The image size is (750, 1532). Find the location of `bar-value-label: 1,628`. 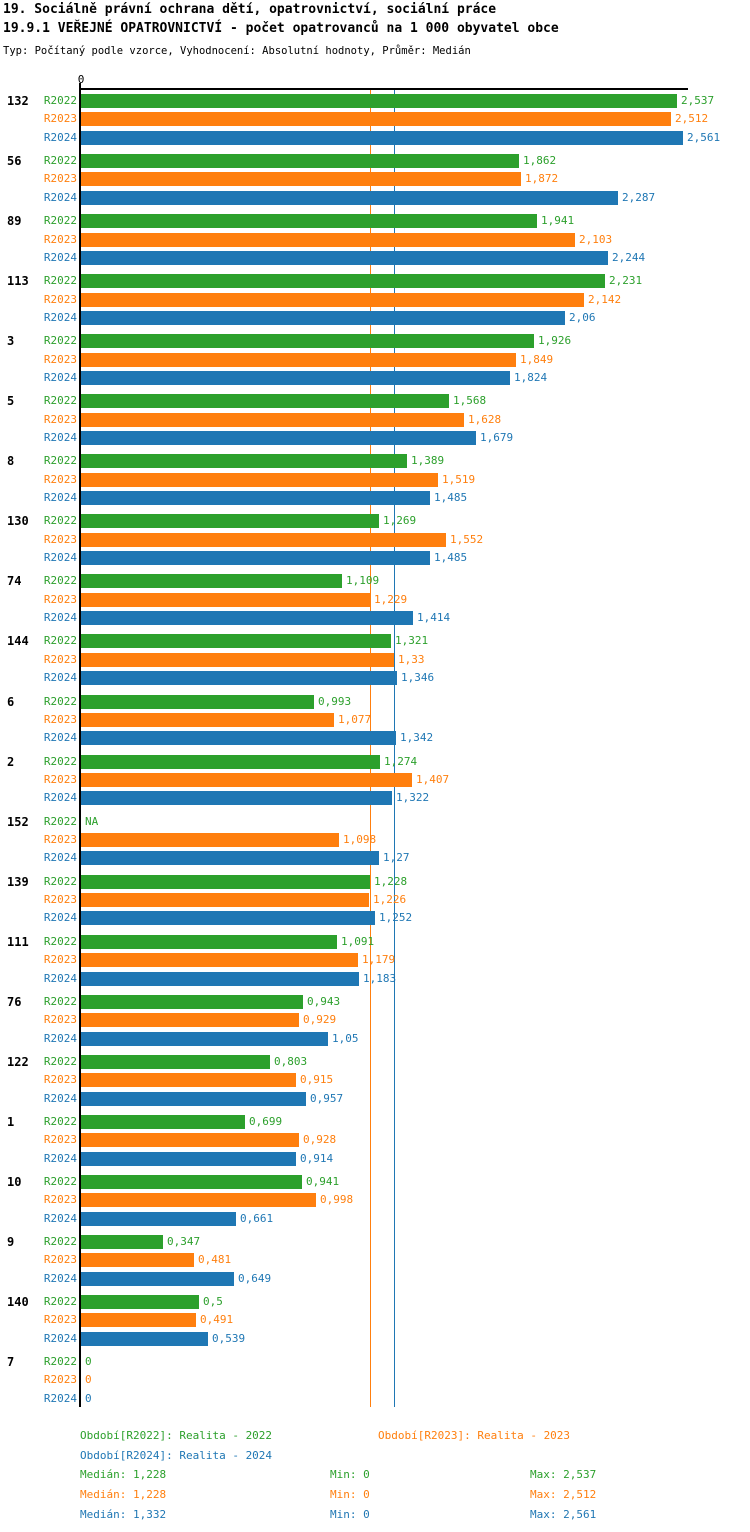

bar-value-label: 1,628 is located at coordinates (485, 419).